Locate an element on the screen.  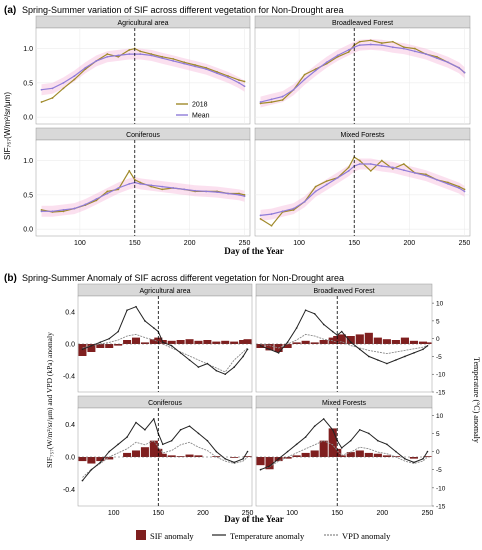
plot-area is located at coordinates (362, 76).